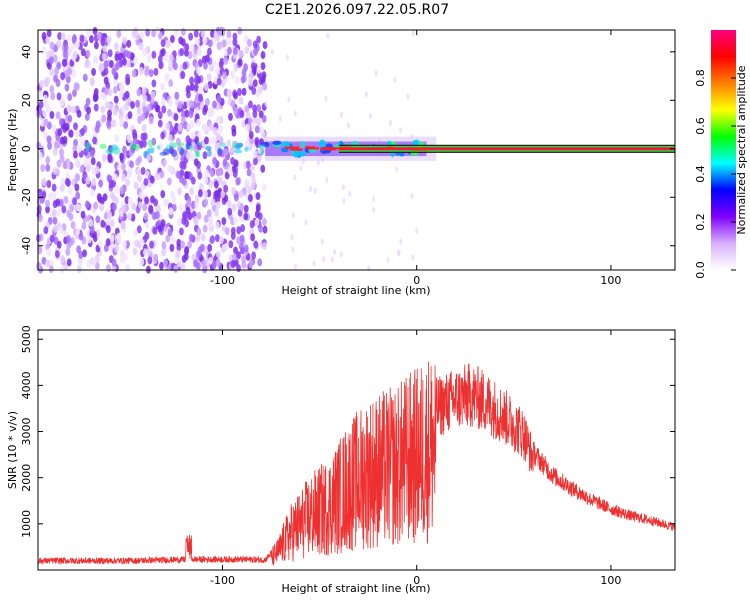  I want to click on snr-x-tick-label: -100, so click(222, 580).